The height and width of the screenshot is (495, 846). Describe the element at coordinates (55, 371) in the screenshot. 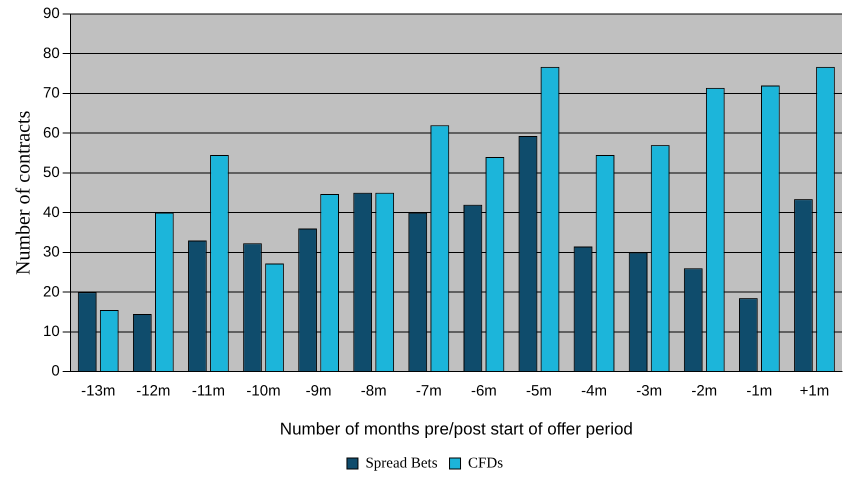

I see `y-tick-label: 0` at that location.